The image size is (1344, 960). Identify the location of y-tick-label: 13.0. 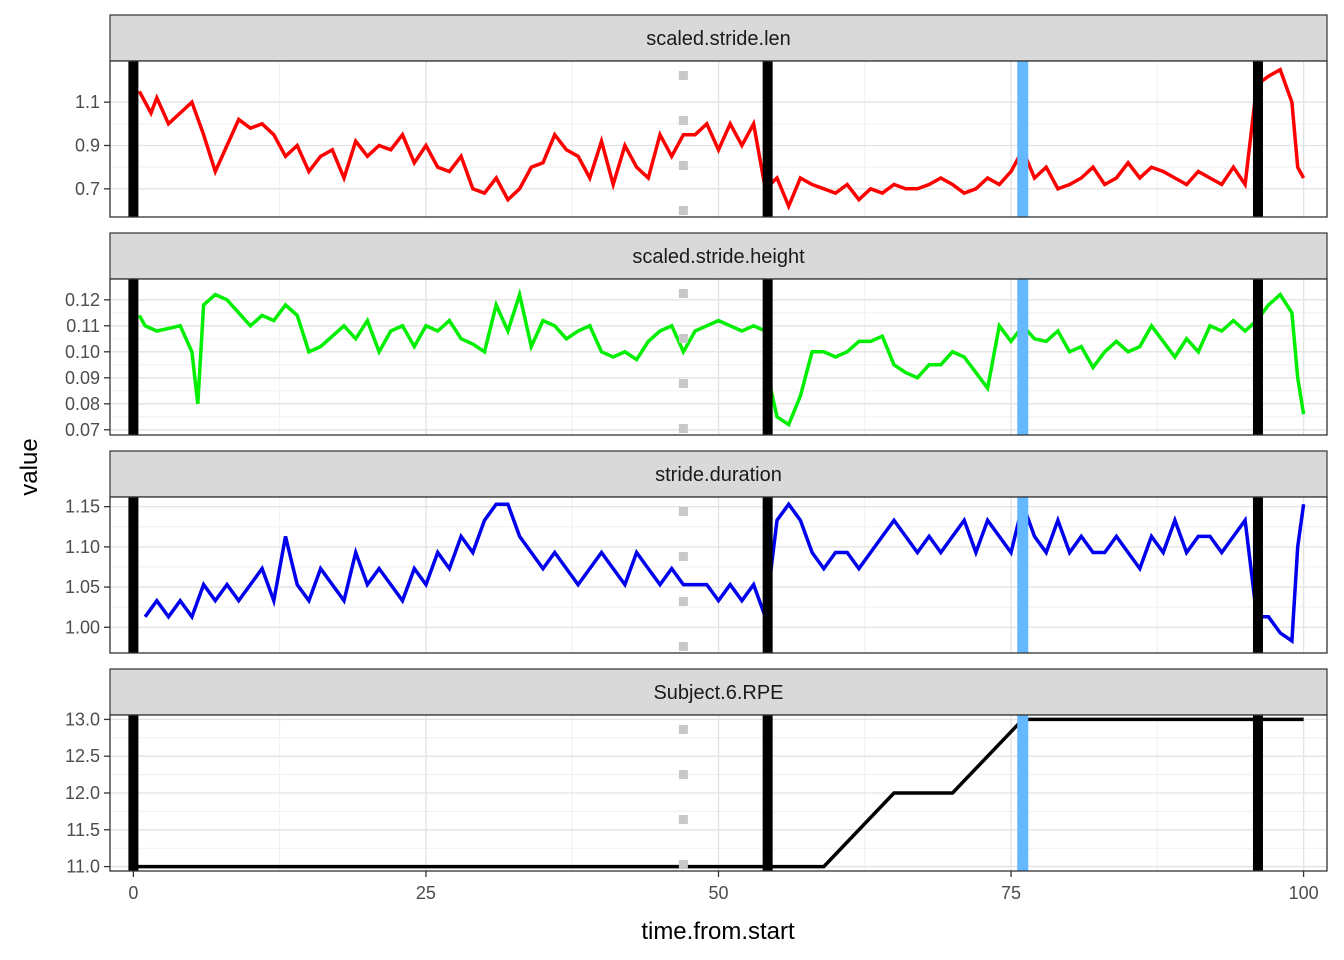
(82, 719).